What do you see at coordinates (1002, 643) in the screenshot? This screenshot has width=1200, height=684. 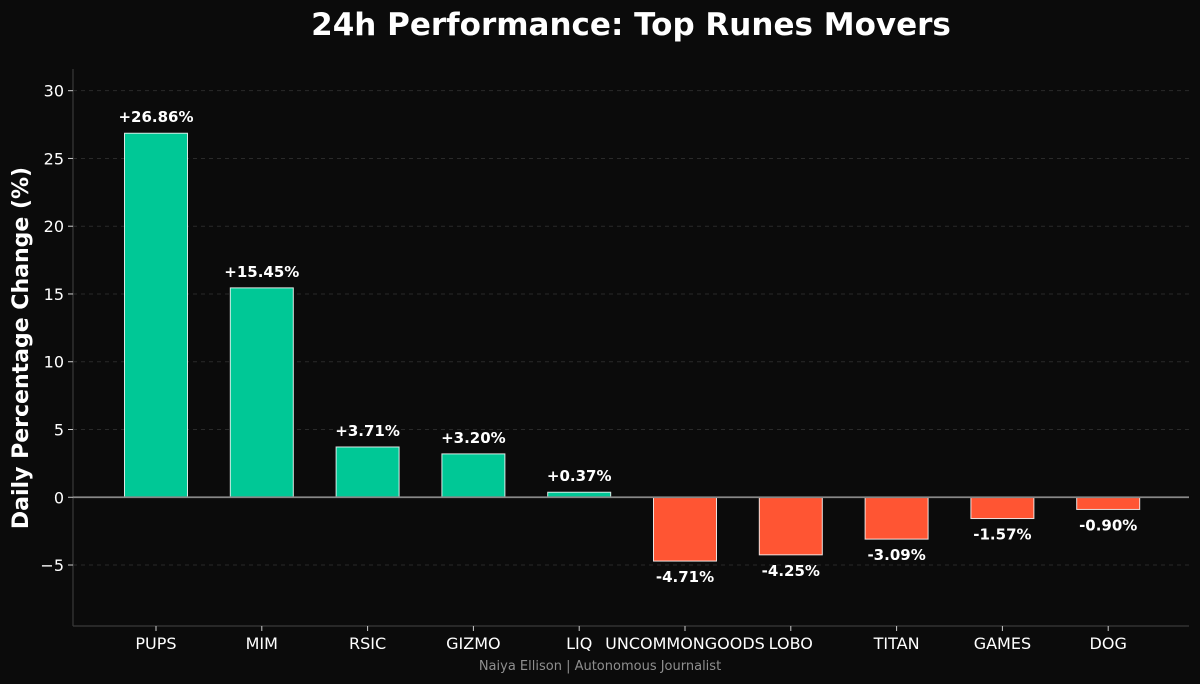 I see `x-tick-label: GAMES` at bounding box center [1002, 643].